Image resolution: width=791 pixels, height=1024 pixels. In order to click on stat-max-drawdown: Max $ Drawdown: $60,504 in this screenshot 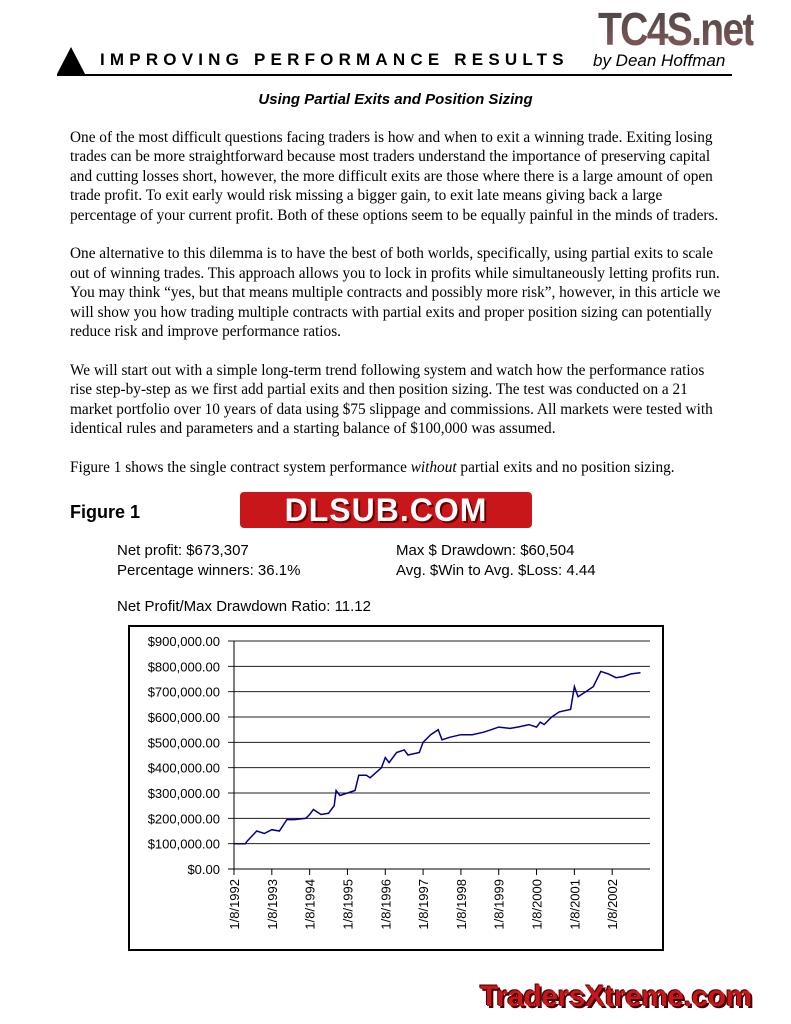, I will do `click(485, 550)`.